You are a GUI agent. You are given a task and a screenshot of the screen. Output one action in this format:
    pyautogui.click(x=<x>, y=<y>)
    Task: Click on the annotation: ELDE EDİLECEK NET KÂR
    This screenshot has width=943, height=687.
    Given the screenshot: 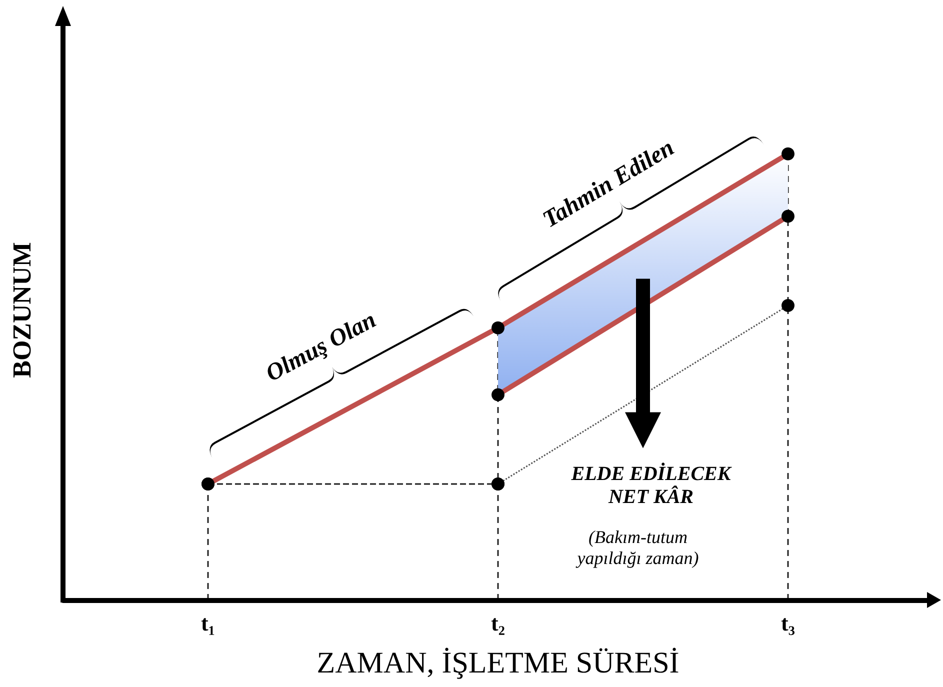 What is the action you would take?
    pyautogui.click(x=651, y=486)
    